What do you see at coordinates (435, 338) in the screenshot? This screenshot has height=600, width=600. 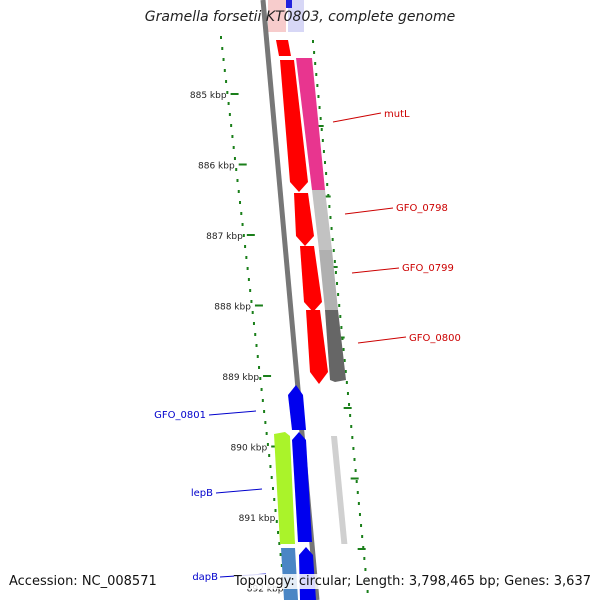 I see `label-GFO_0800: GFO_0800` at bounding box center [435, 338].